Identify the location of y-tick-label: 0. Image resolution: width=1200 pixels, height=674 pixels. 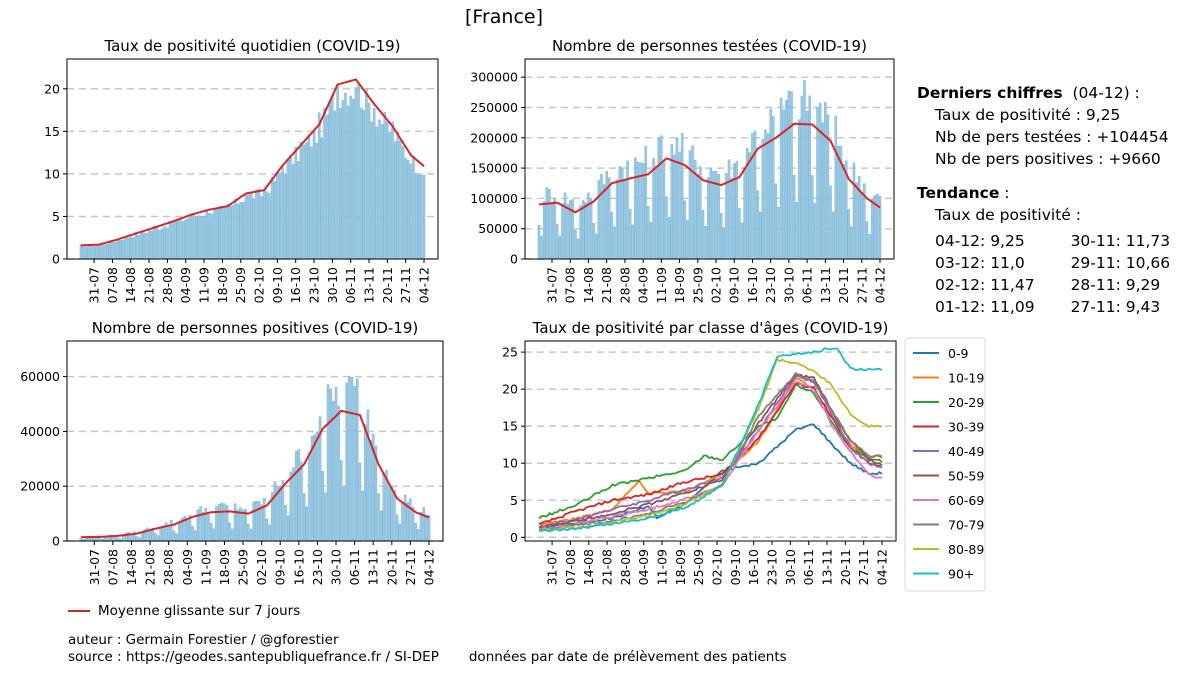
(56, 259).